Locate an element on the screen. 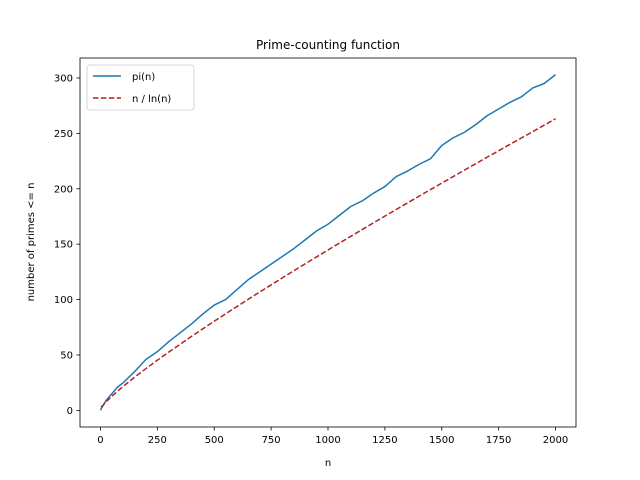 This screenshot has width=640, height=480. x-tick-label: 750 is located at coordinates (271, 440).